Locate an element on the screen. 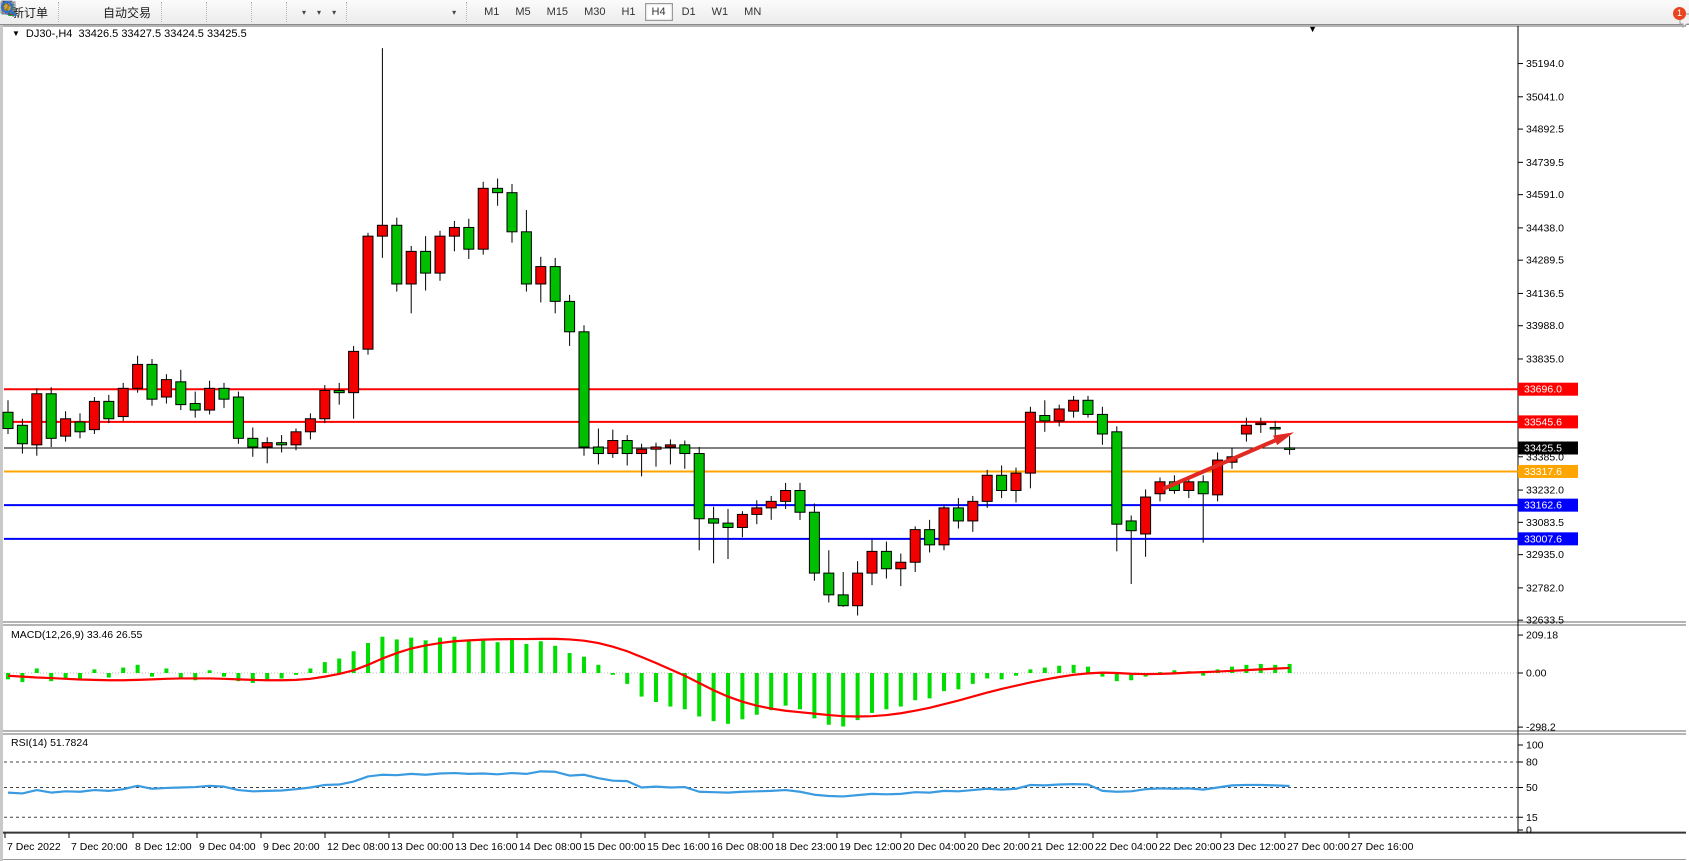 The height and width of the screenshot is (861, 1689). auto-scroll-button is located at coordinates (136, 12).